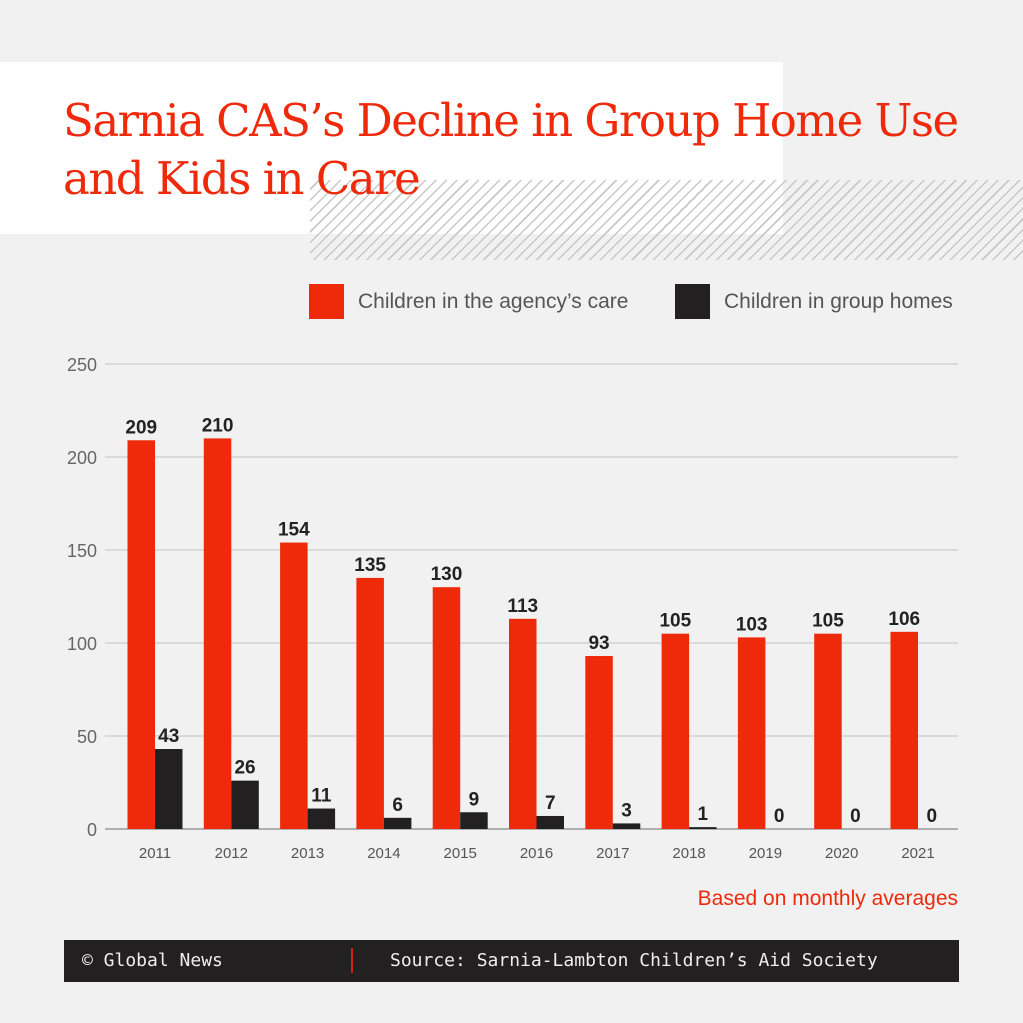  Describe the element at coordinates (692, 301) in the screenshot. I see `legend-swatch-black` at that location.